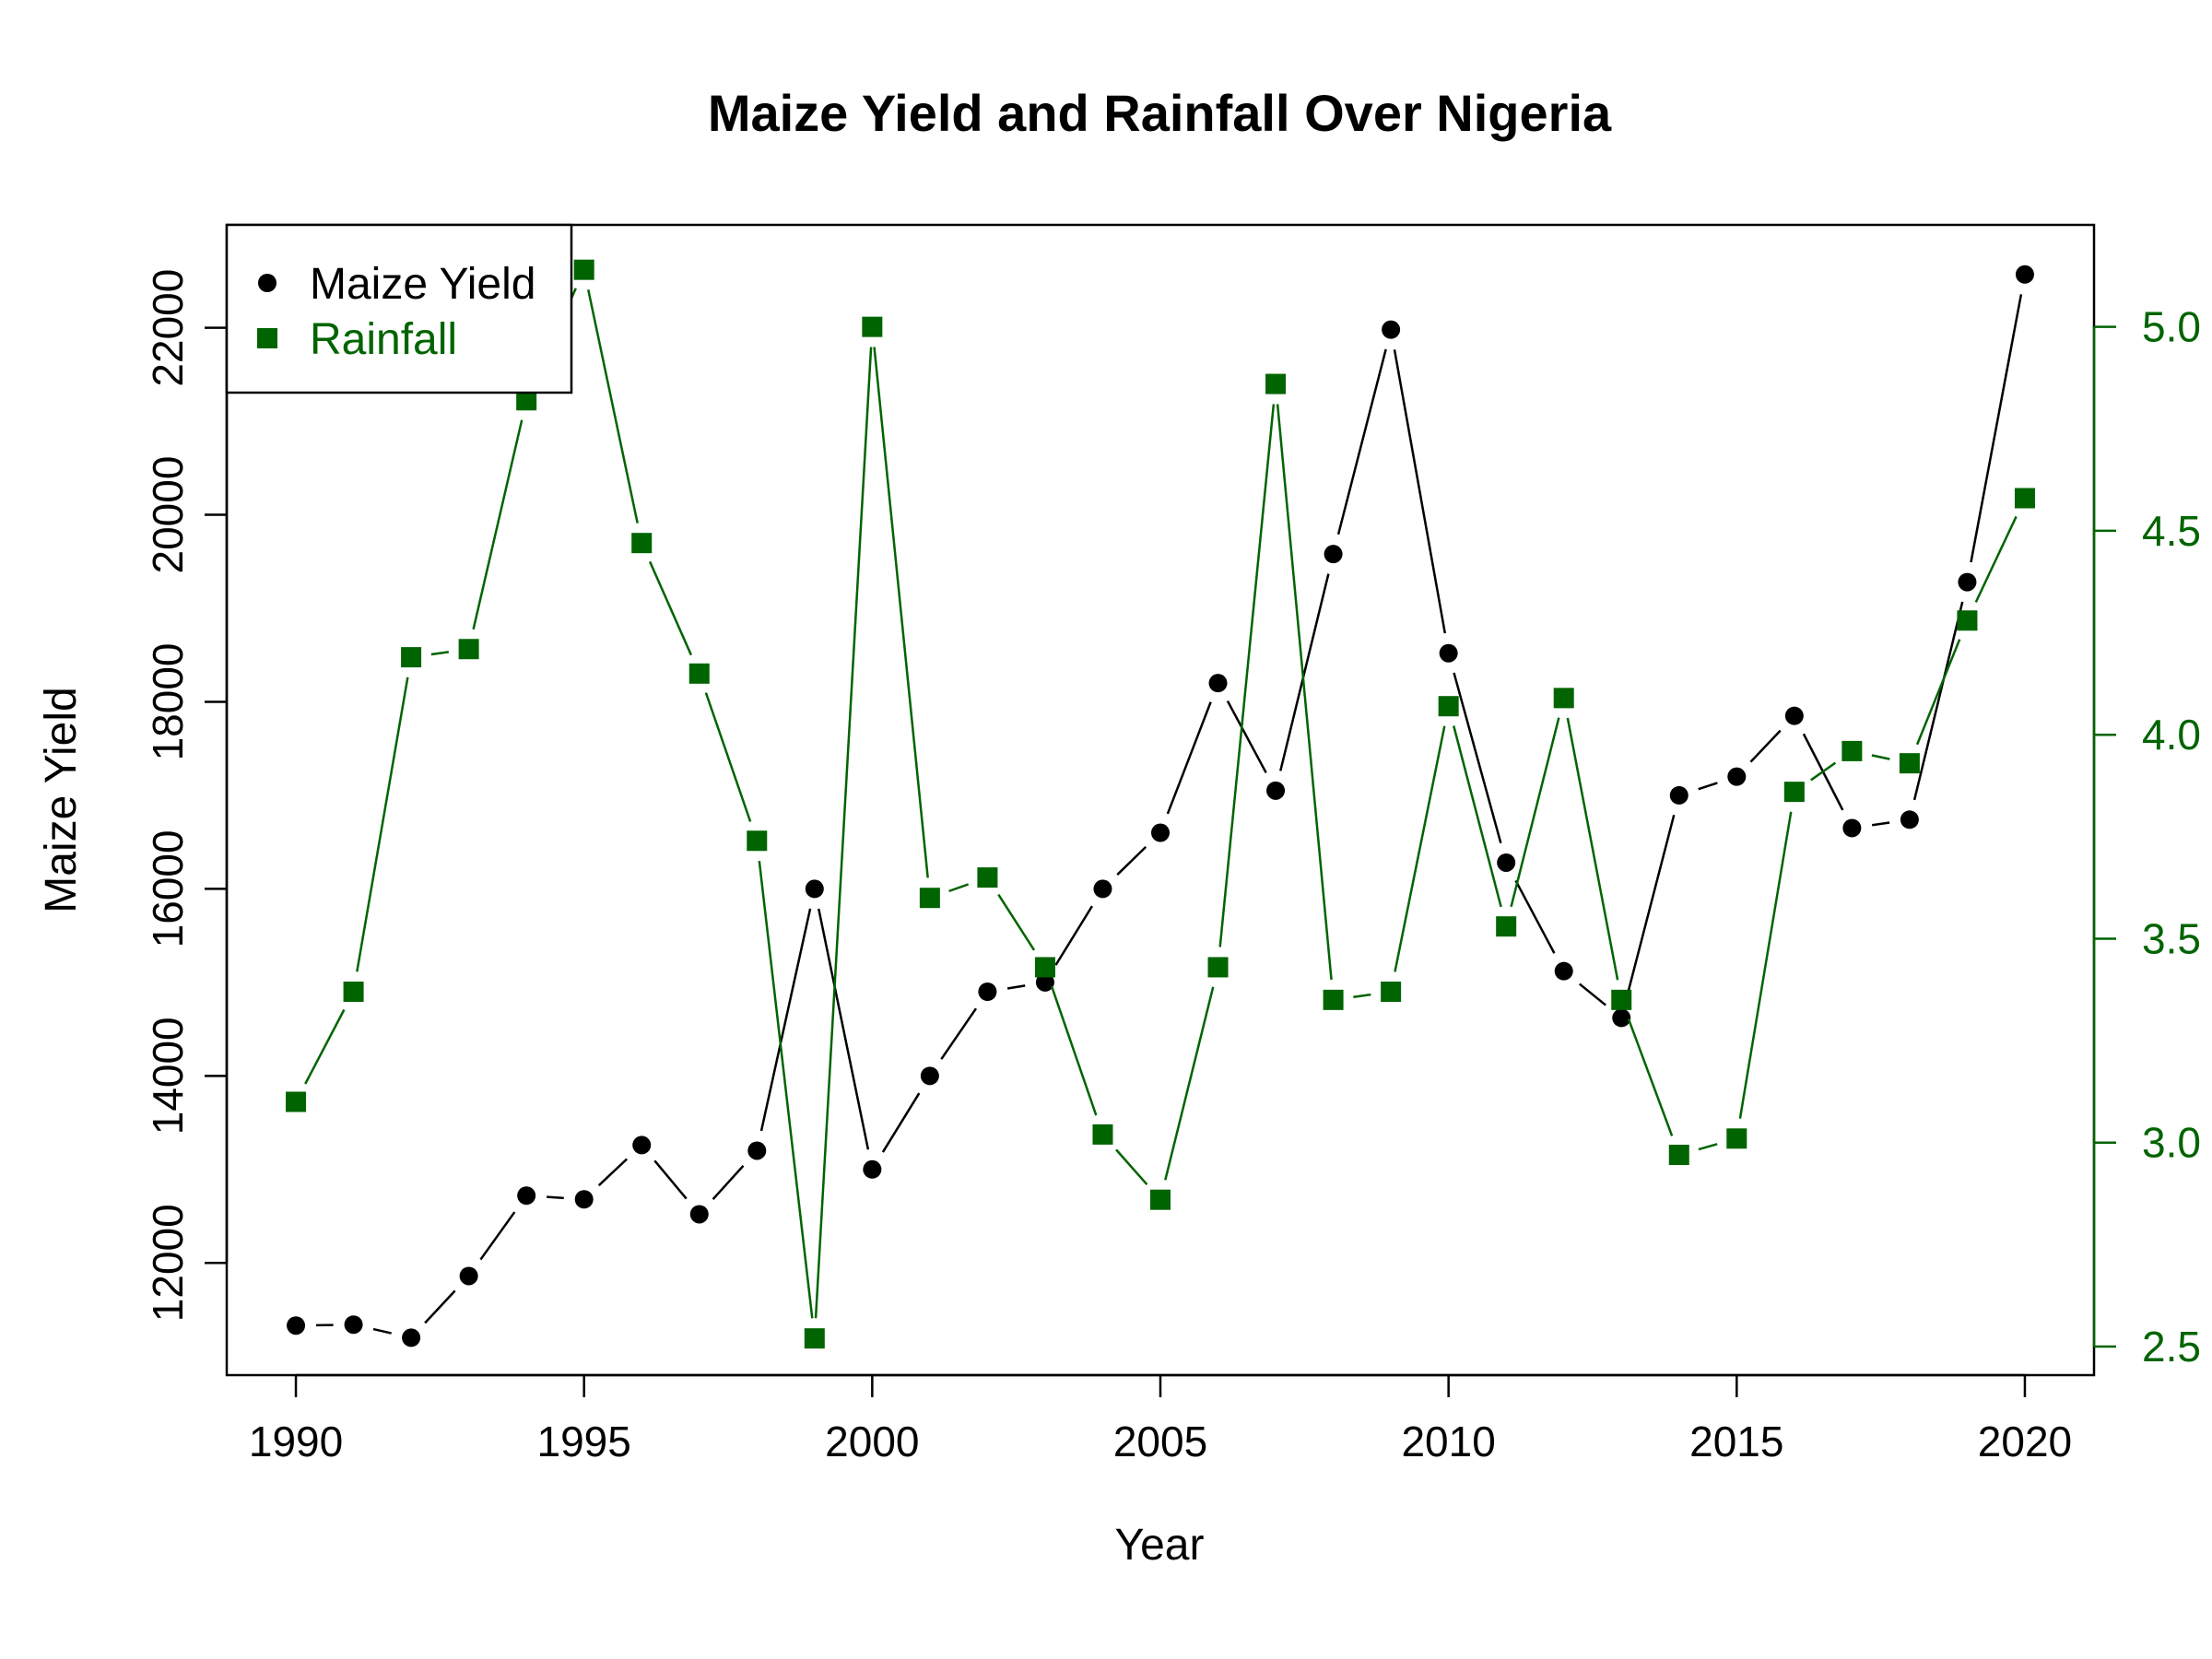 Image resolution: width=2212 pixels, height=1659 pixels. Describe the element at coordinates (2171, 735) in the screenshot. I see `y-tick-label-right: 4.0` at that location.